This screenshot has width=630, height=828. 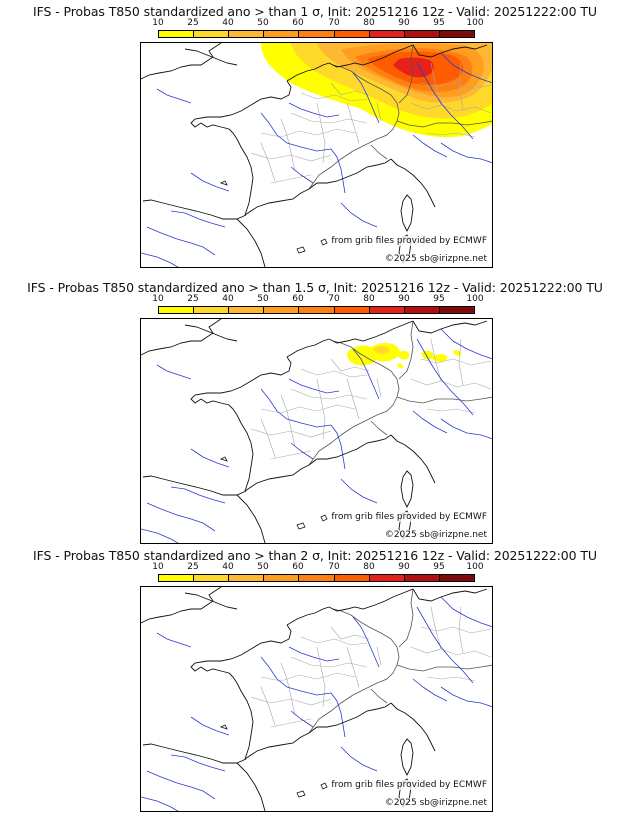 What do you see at coordinates (193, 567) in the screenshot?
I see `colorbar-tick-label: 25` at bounding box center [193, 567].